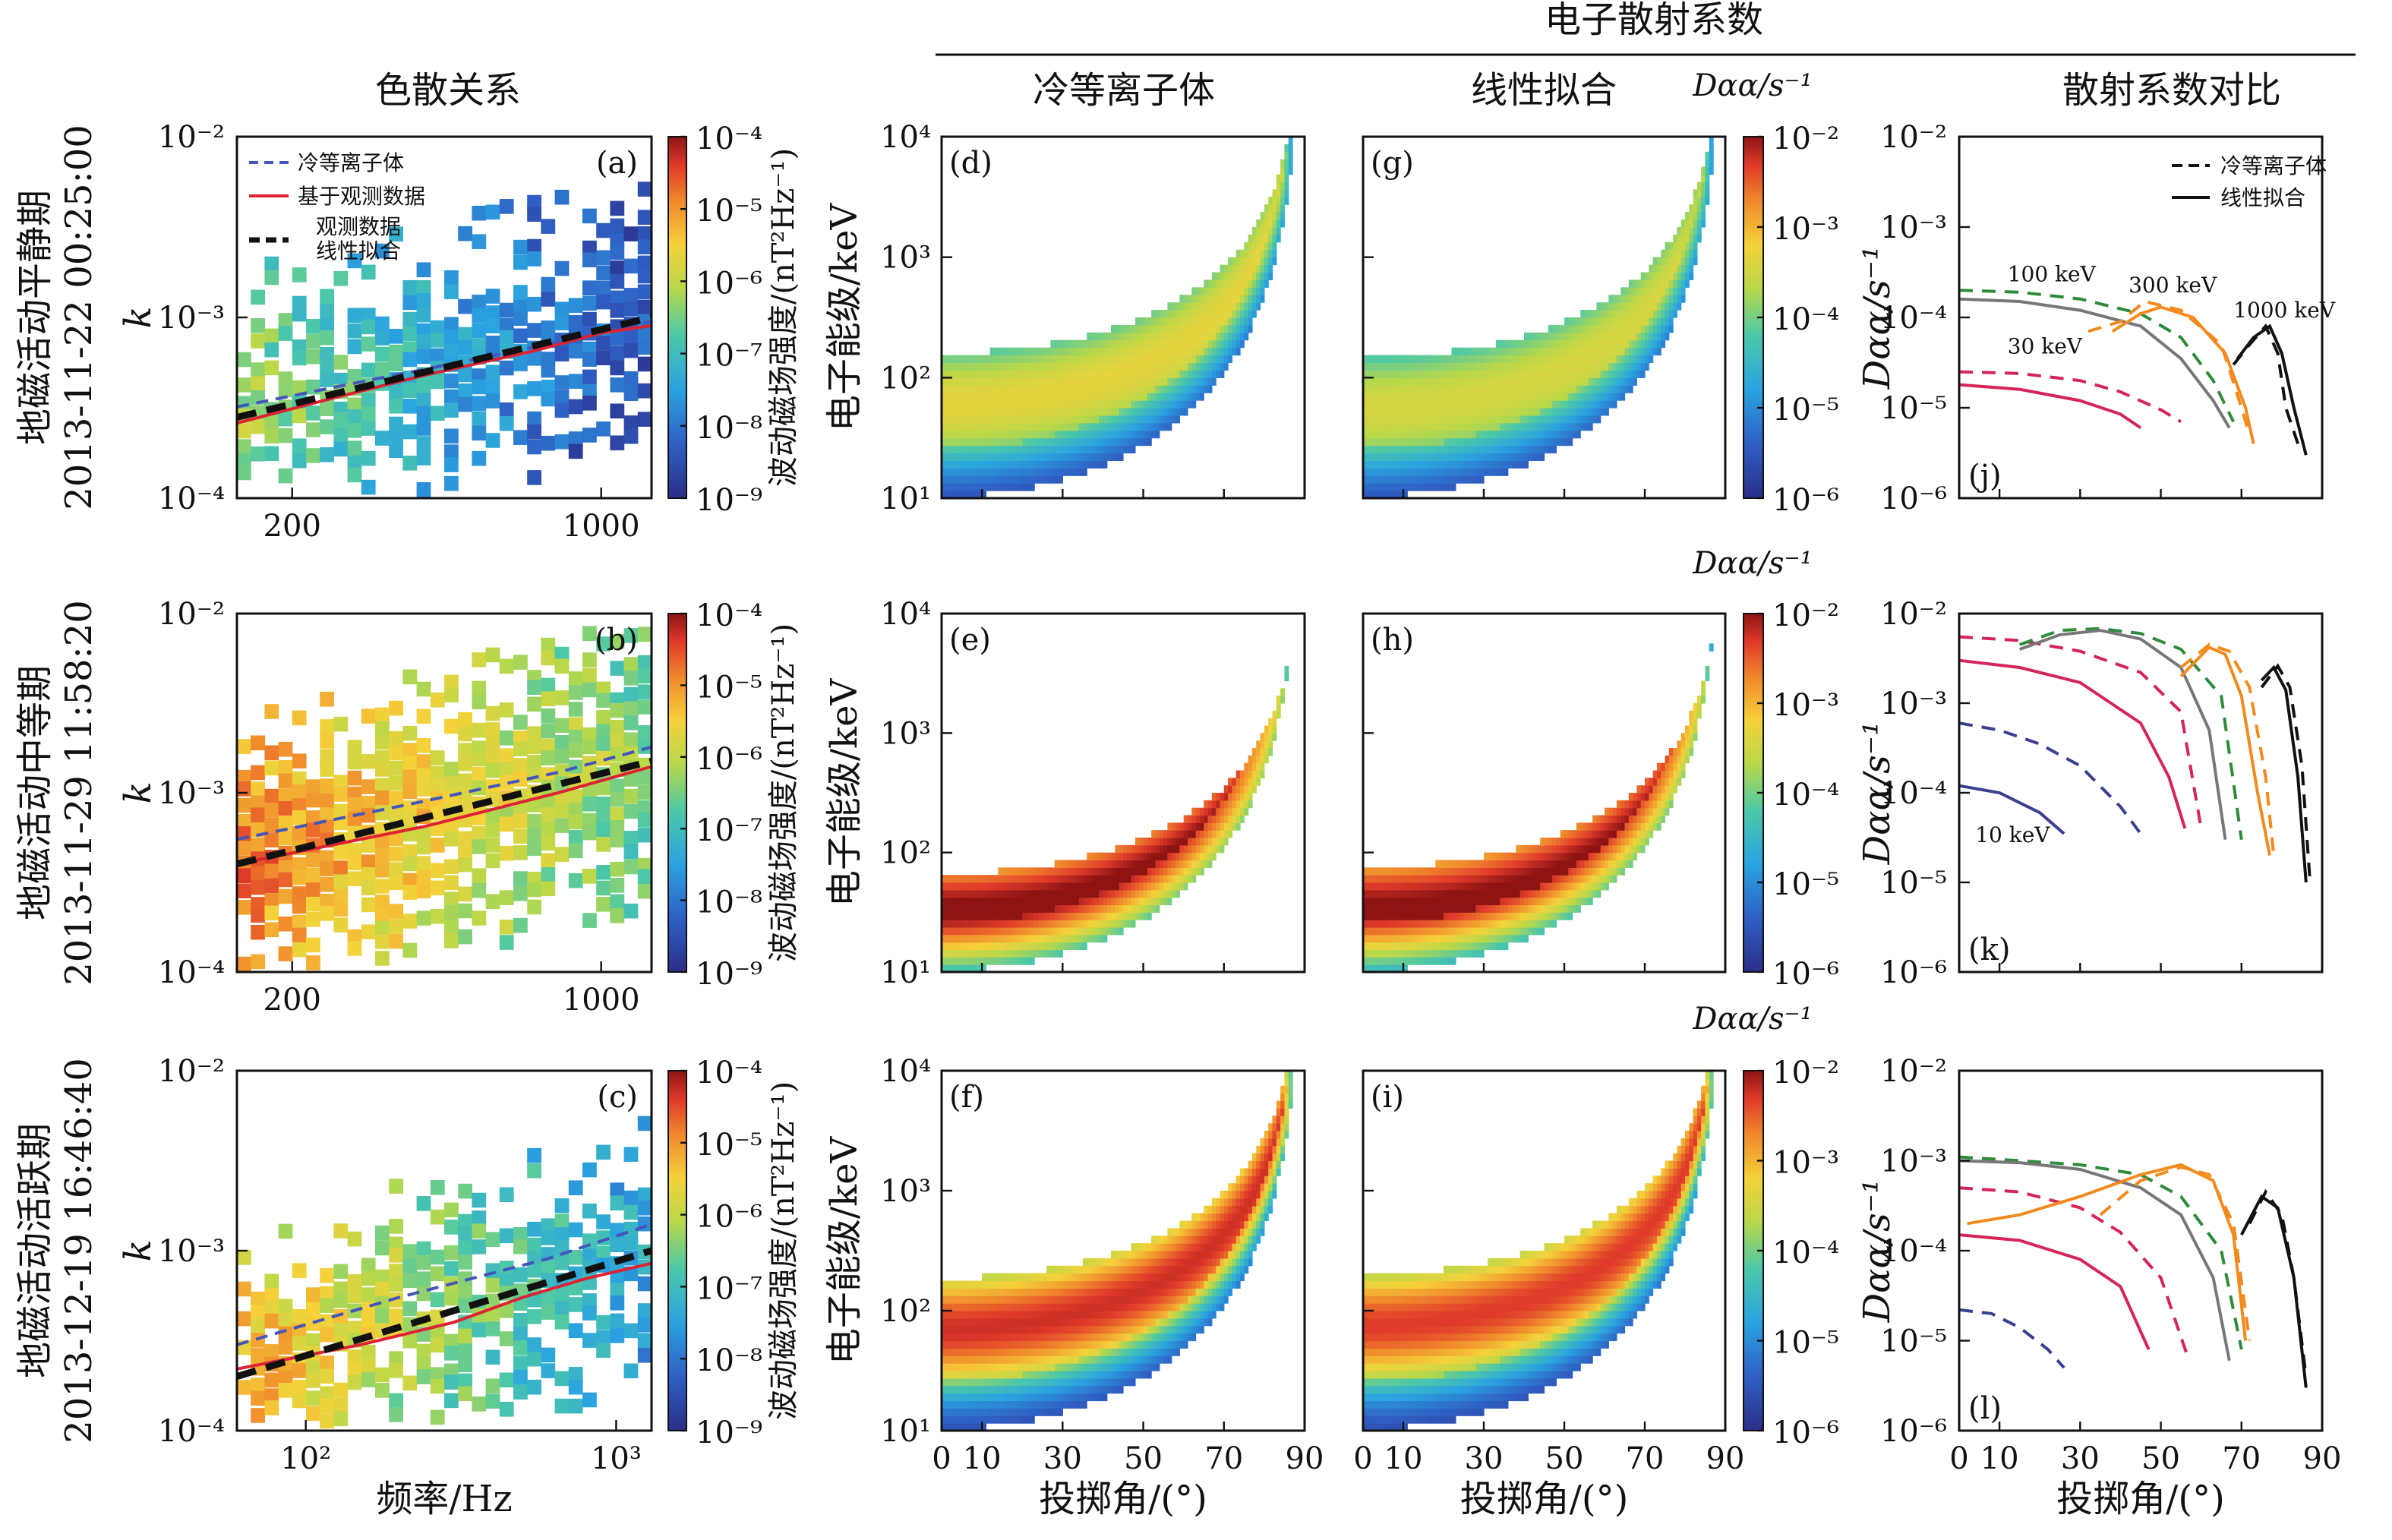  Describe the element at coordinates (970, 640) in the screenshot. I see `panel-letter: (e)` at that location.